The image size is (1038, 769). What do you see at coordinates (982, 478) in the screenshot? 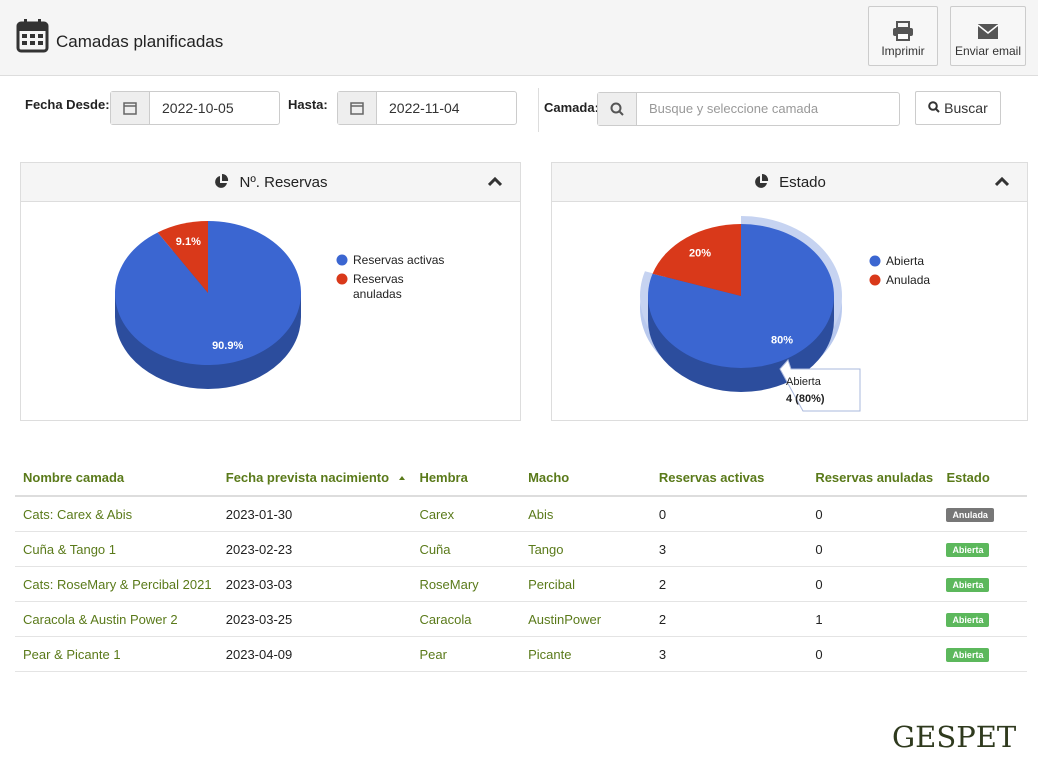
I see `column-header: Estado` at bounding box center [982, 478].